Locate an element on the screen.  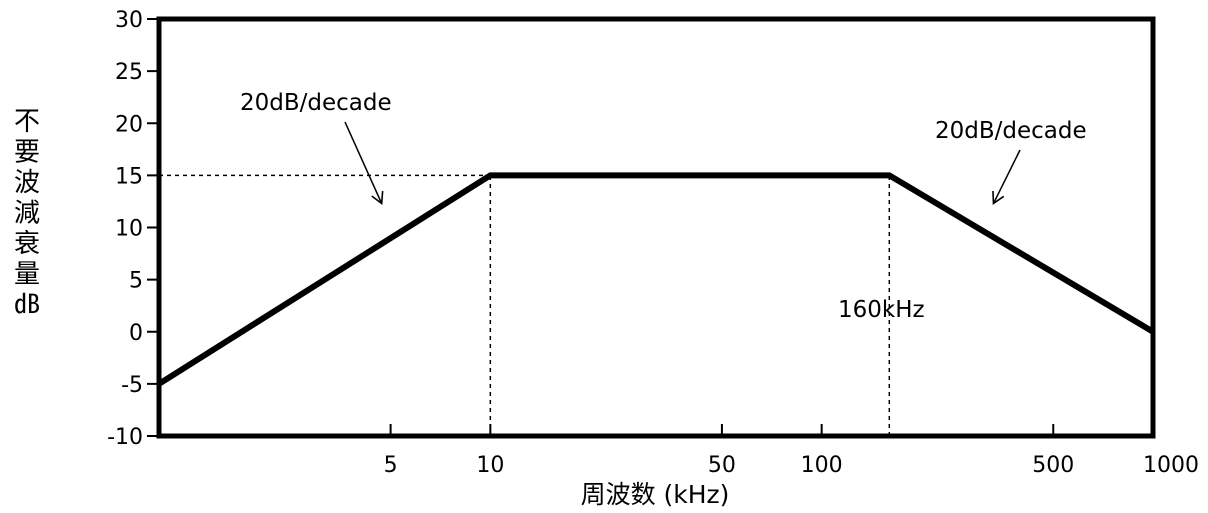
annotation-left-slope: 20dB/decade is located at coordinates (316, 103).